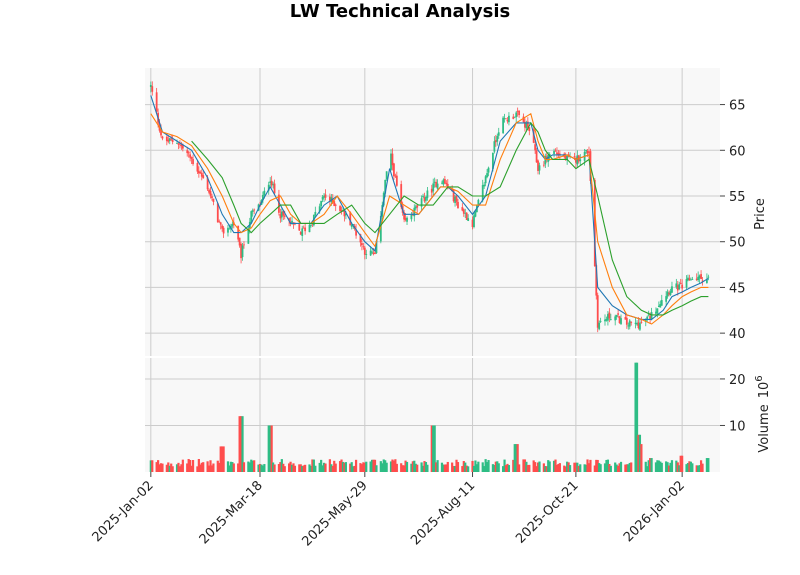  I want to click on volume-tick-label: 10, so click(737, 426).